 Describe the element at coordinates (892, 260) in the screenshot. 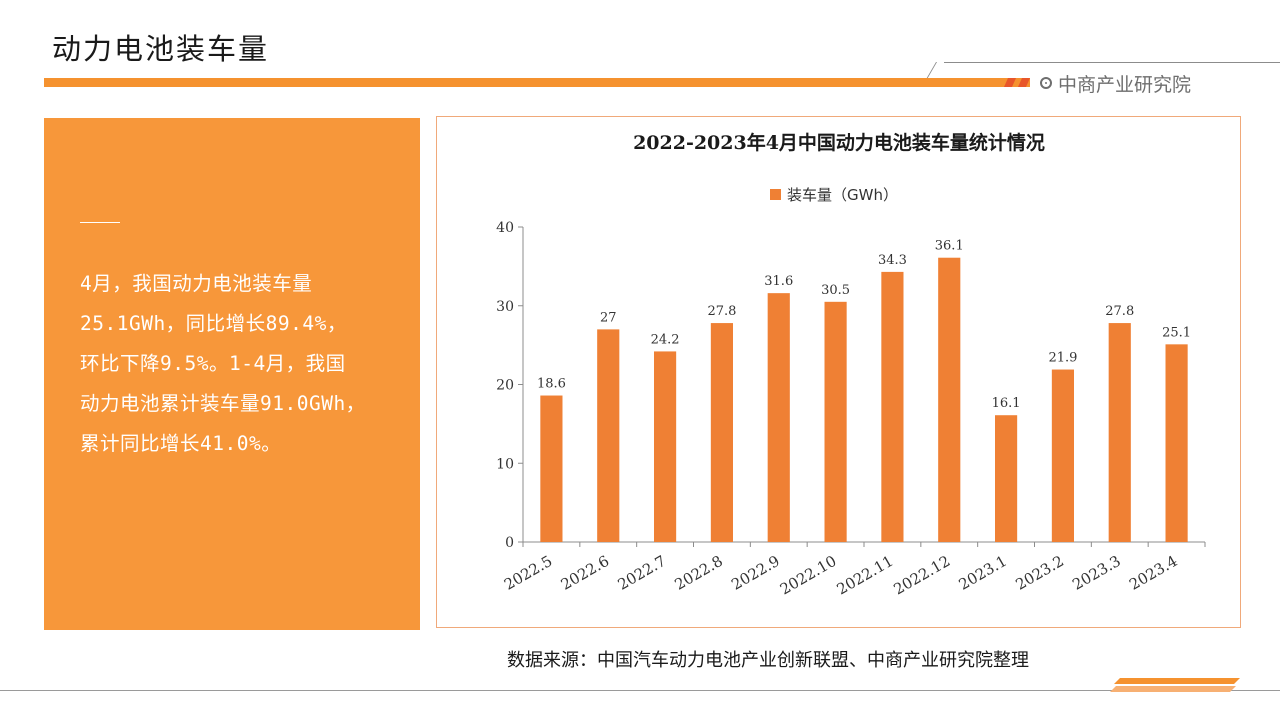

I see `data-label: 34.3` at that location.